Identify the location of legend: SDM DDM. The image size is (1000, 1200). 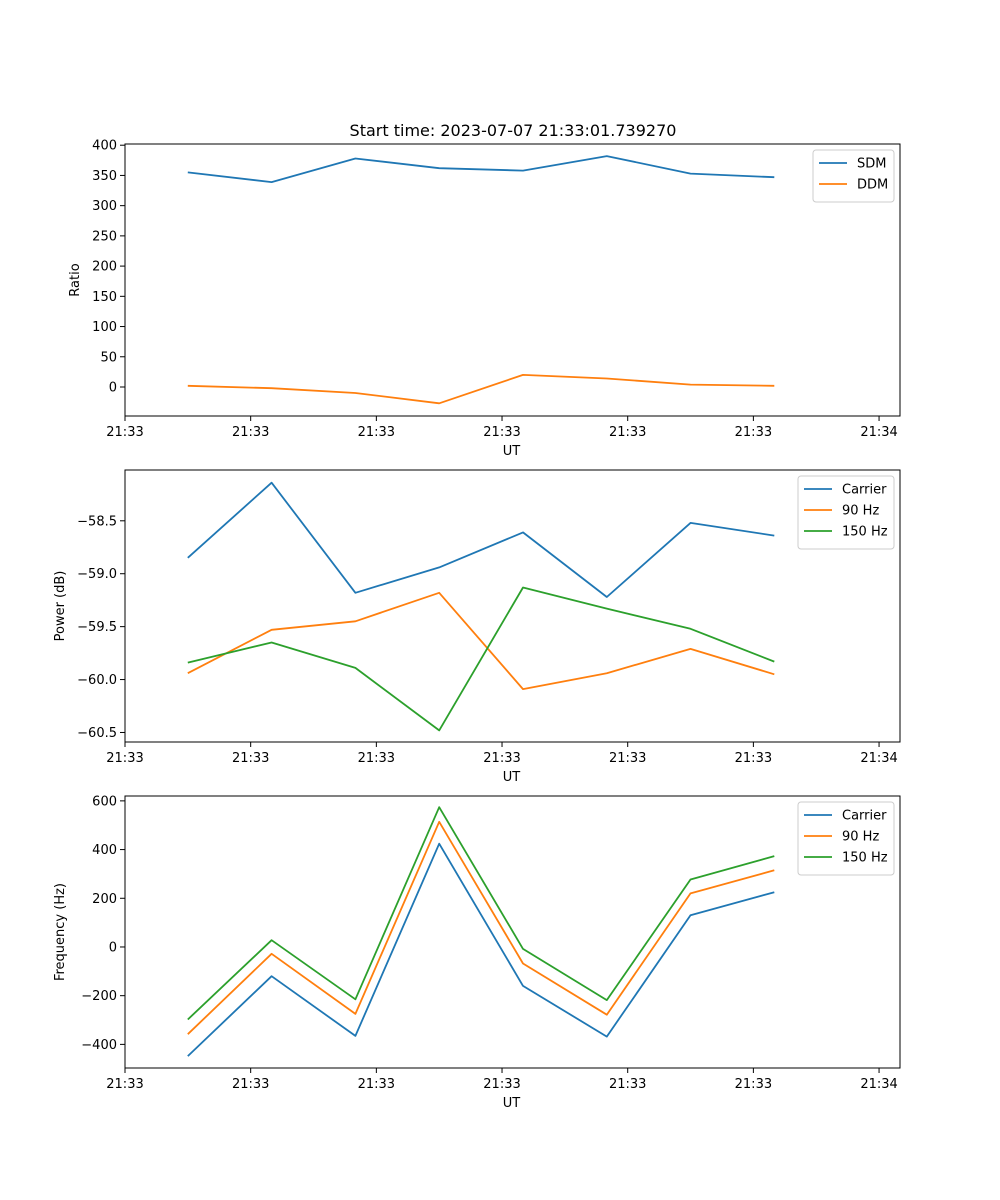
(853, 176).